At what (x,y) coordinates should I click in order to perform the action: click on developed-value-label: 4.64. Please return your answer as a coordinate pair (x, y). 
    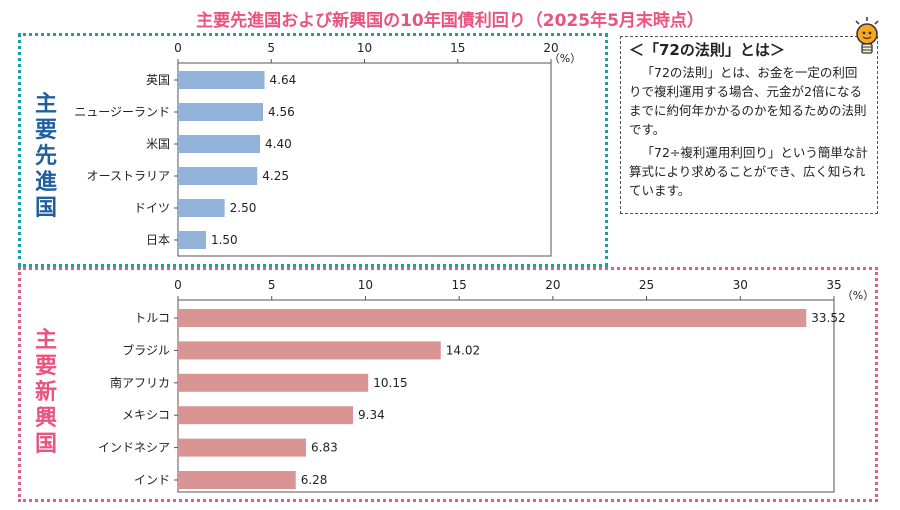
    Looking at the image, I should click on (283, 80).